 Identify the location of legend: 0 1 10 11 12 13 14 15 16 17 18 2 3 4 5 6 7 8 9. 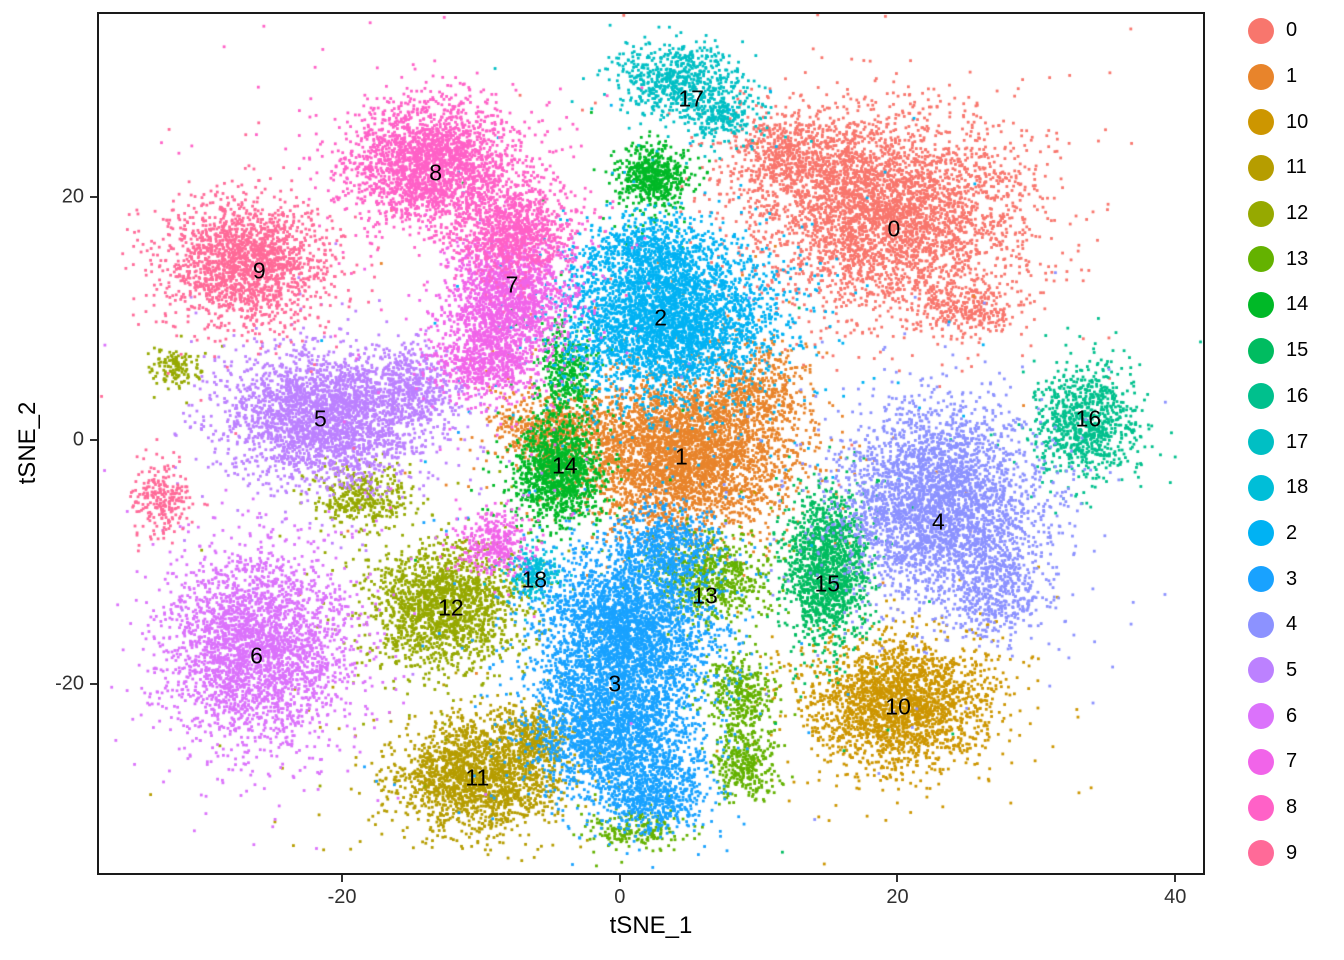
(1278, 442).